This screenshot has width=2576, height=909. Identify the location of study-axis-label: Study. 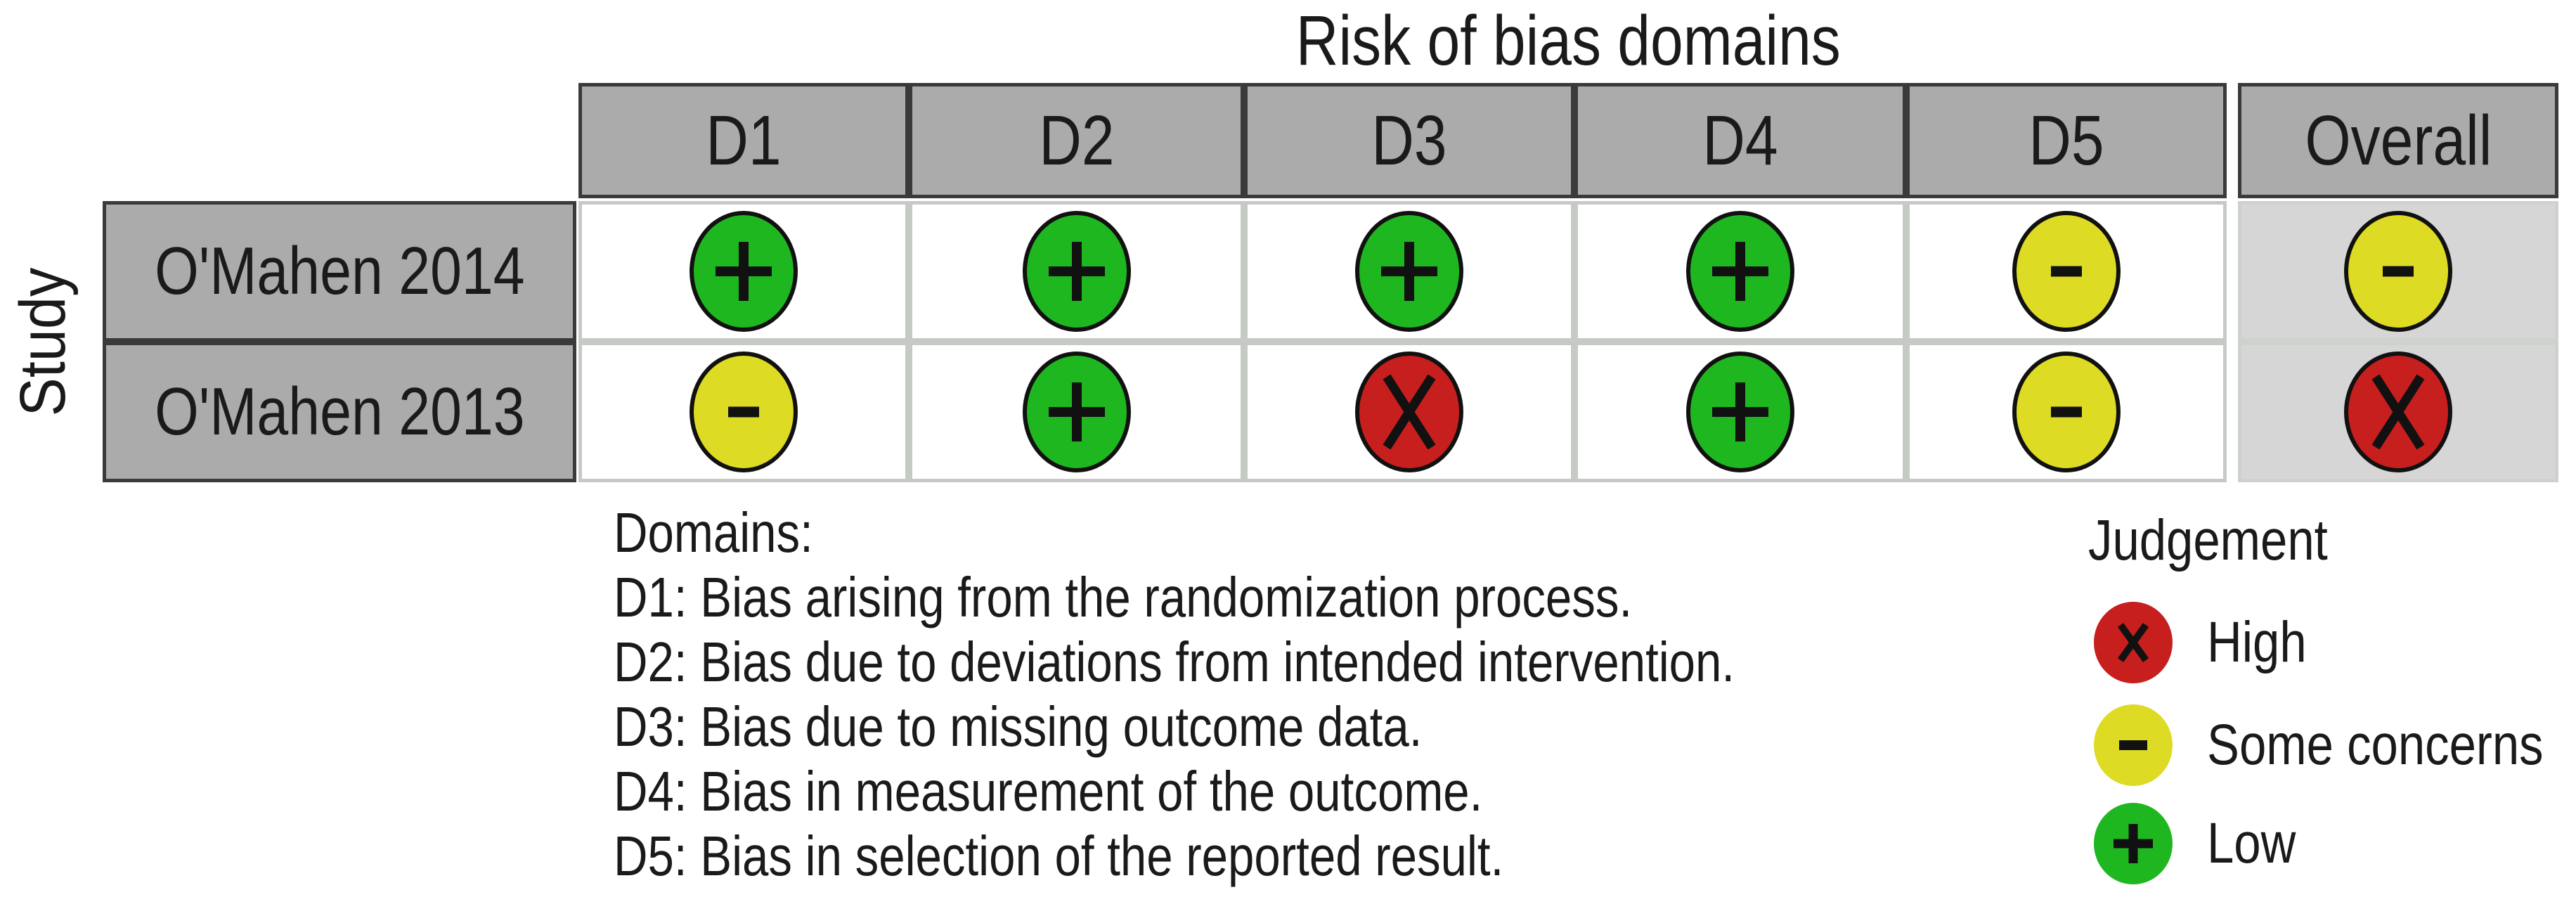
(44, 341).